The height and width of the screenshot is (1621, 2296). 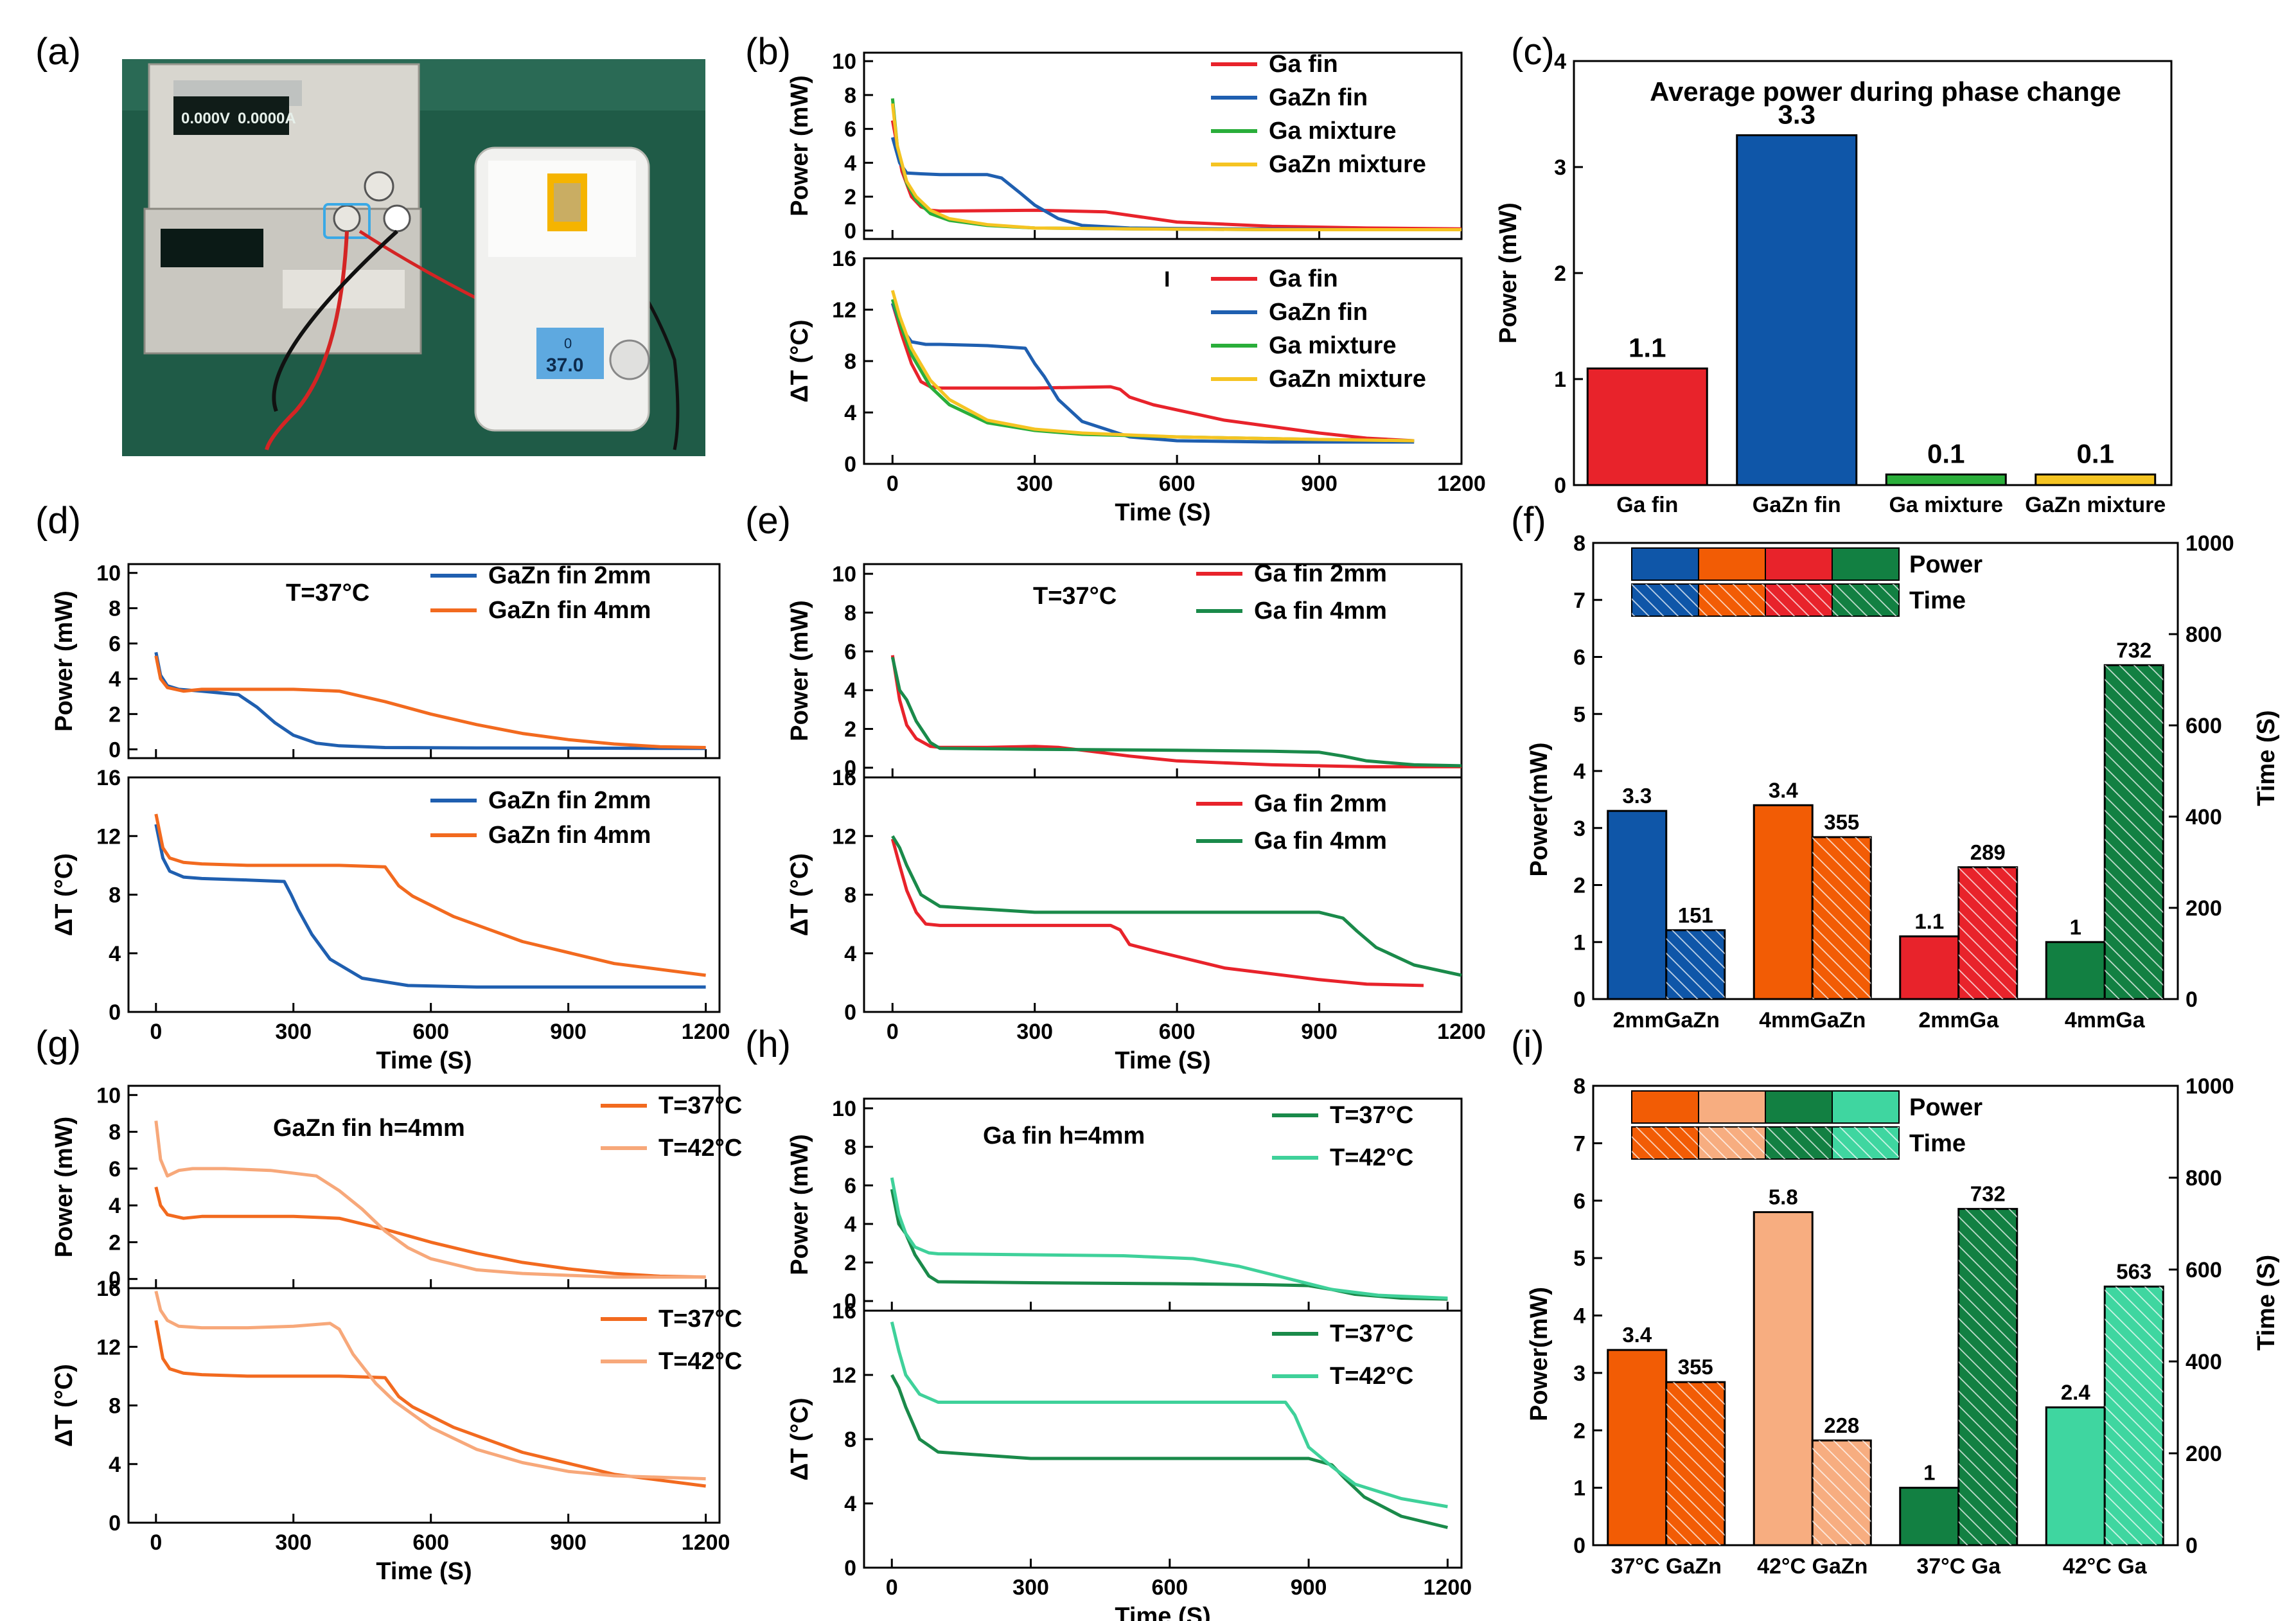 What do you see at coordinates (1539, 810) in the screenshot?
I see `y-axis-label: Power(mW)` at bounding box center [1539, 810].